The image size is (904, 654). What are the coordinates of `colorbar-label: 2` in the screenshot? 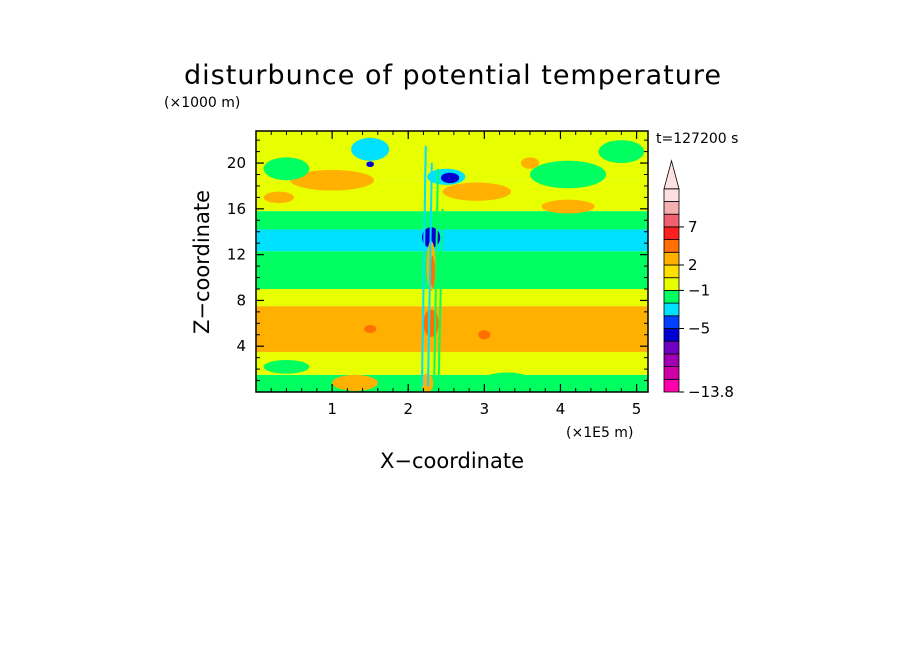 It's located at (693, 265).